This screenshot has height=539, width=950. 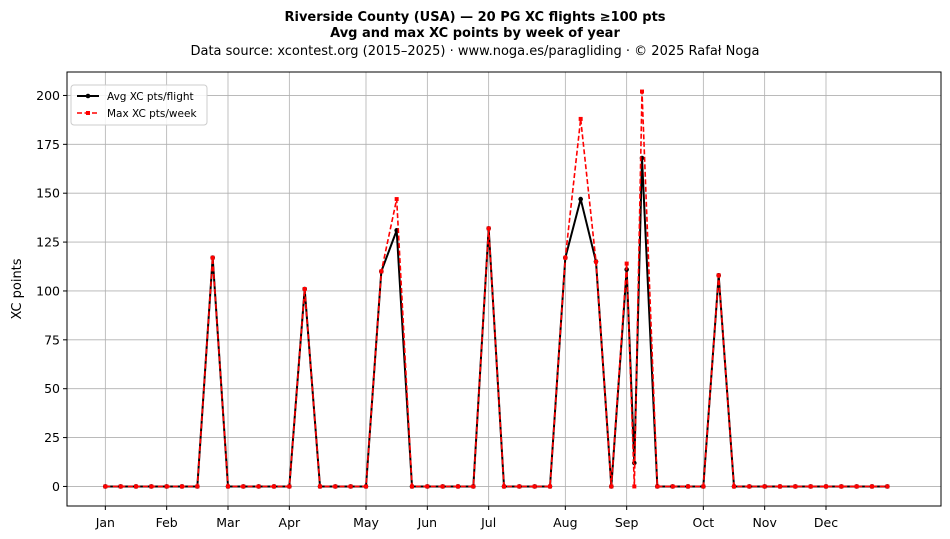 I want to click on legend-box, so click(x=139, y=105).